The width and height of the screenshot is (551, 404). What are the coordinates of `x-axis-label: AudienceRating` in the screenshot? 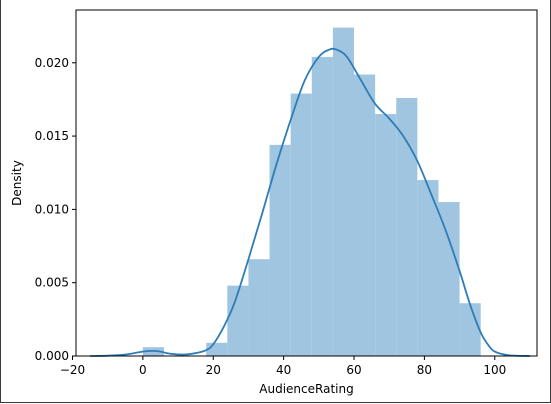 It's located at (306, 389).